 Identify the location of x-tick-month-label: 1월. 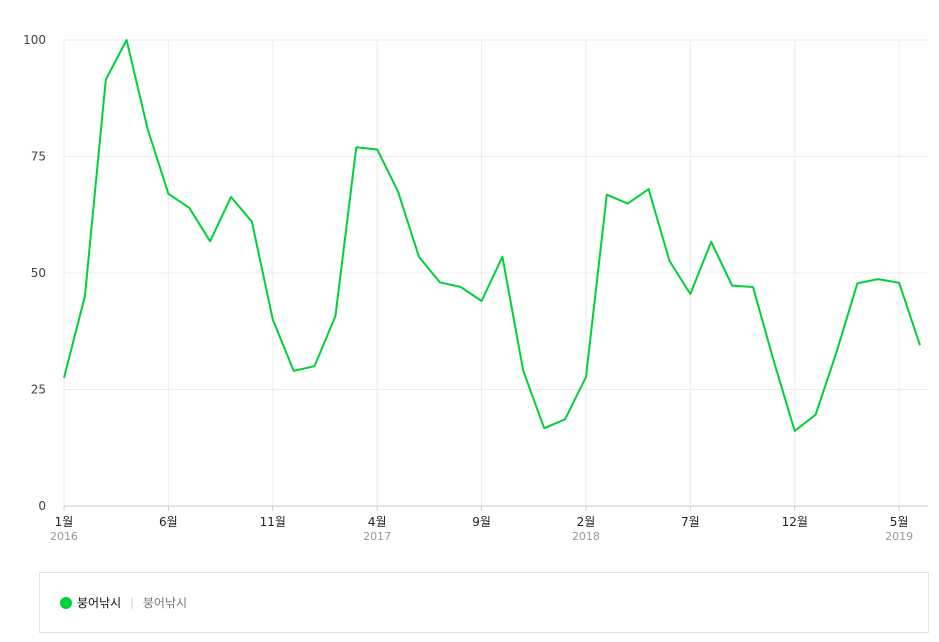
(64, 522).